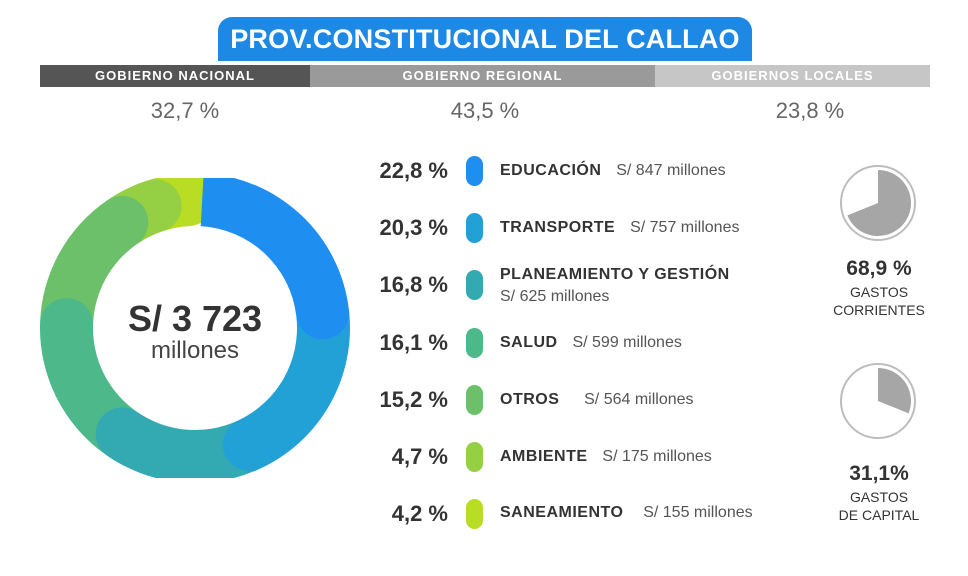  What do you see at coordinates (485, 110) in the screenshot?
I see `gov-regional-percent: 43,5 %` at bounding box center [485, 110].